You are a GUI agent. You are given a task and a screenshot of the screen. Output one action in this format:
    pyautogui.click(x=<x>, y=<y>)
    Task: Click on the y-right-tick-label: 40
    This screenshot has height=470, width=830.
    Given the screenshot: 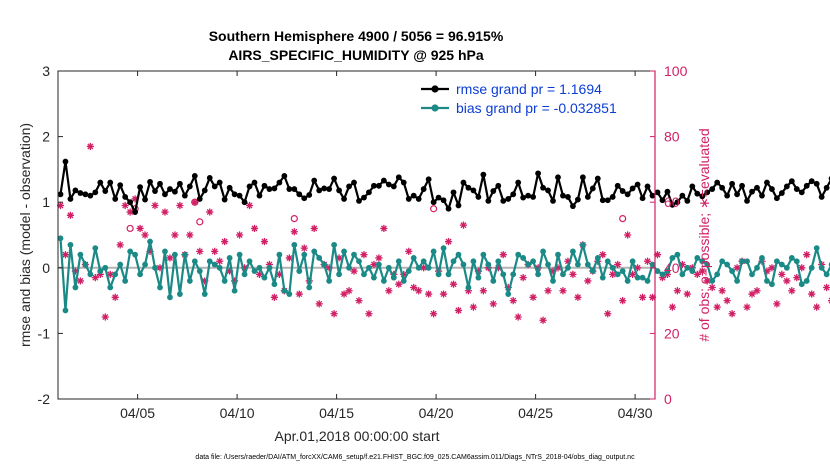 What is the action you would take?
    pyautogui.click(x=672, y=268)
    